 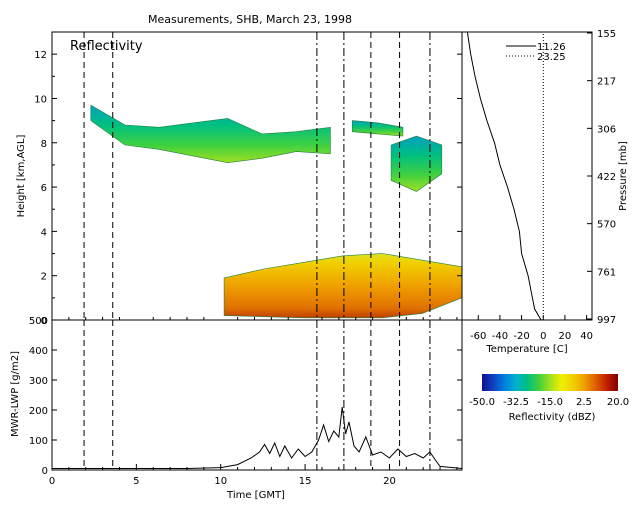 What do you see at coordinates (516, 402) in the screenshot?
I see `colorbar-tick-label: -32.5` at bounding box center [516, 402].